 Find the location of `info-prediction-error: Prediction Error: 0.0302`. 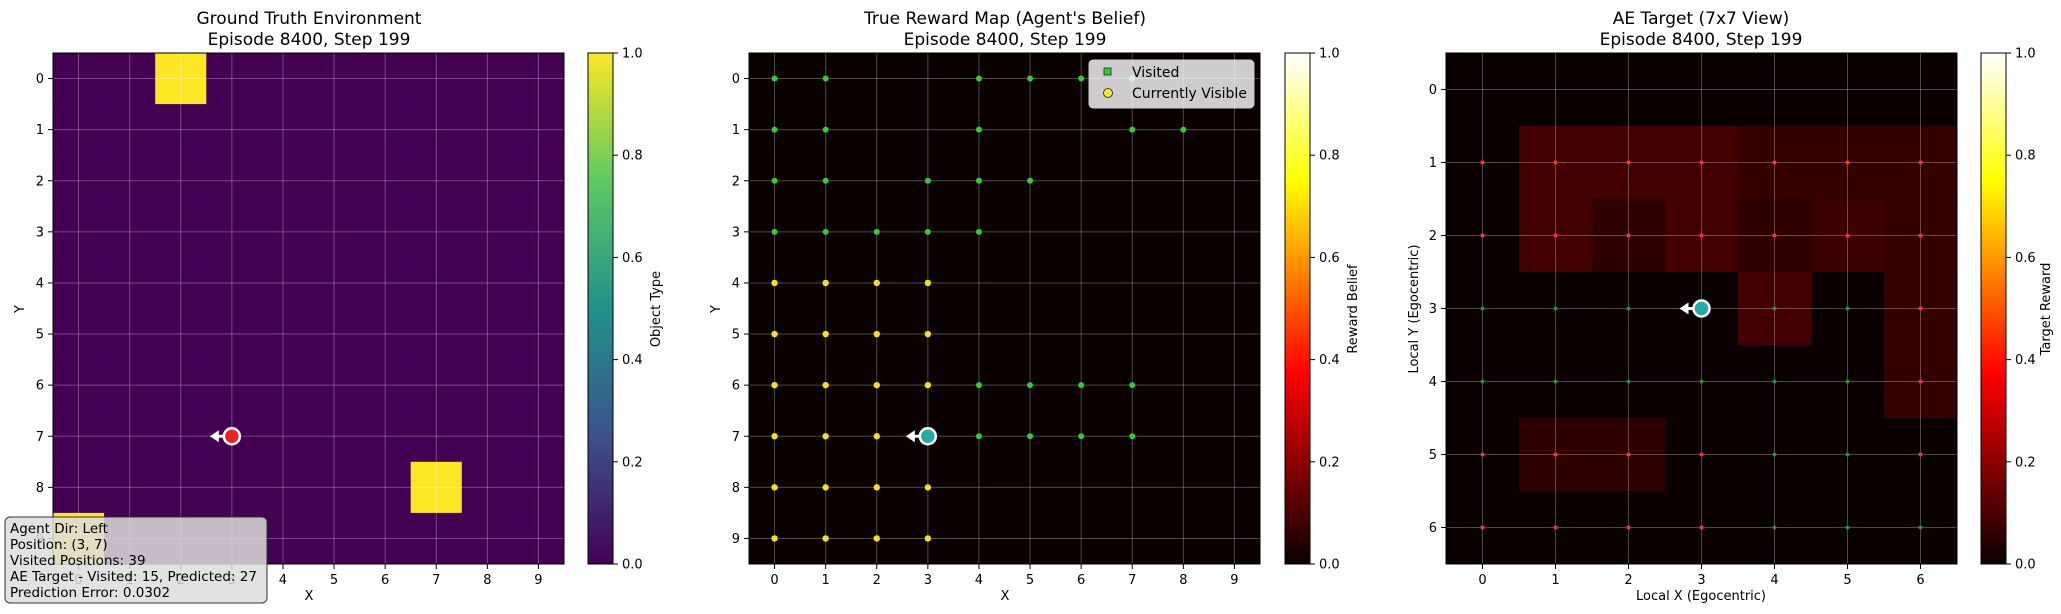

info-prediction-error: Prediction Error: 0.0302 is located at coordinates (90, 593).